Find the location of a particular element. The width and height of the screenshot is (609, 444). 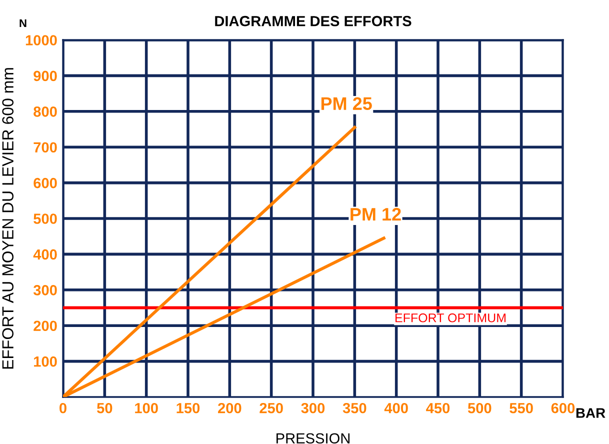

y-tick-label: 200 is located at coordinates (45, 326).